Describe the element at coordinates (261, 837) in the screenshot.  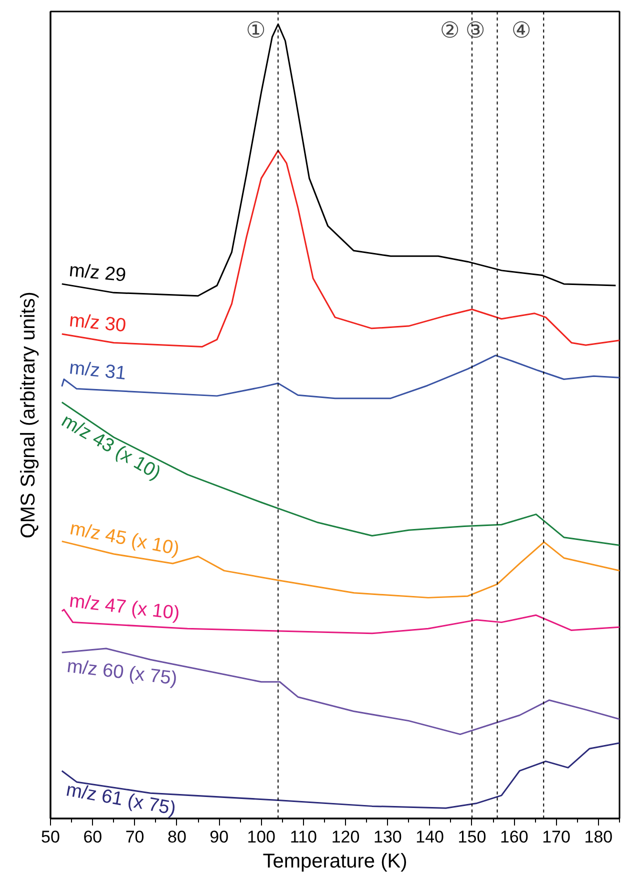
I see `x-tick-label: 100` at that location.